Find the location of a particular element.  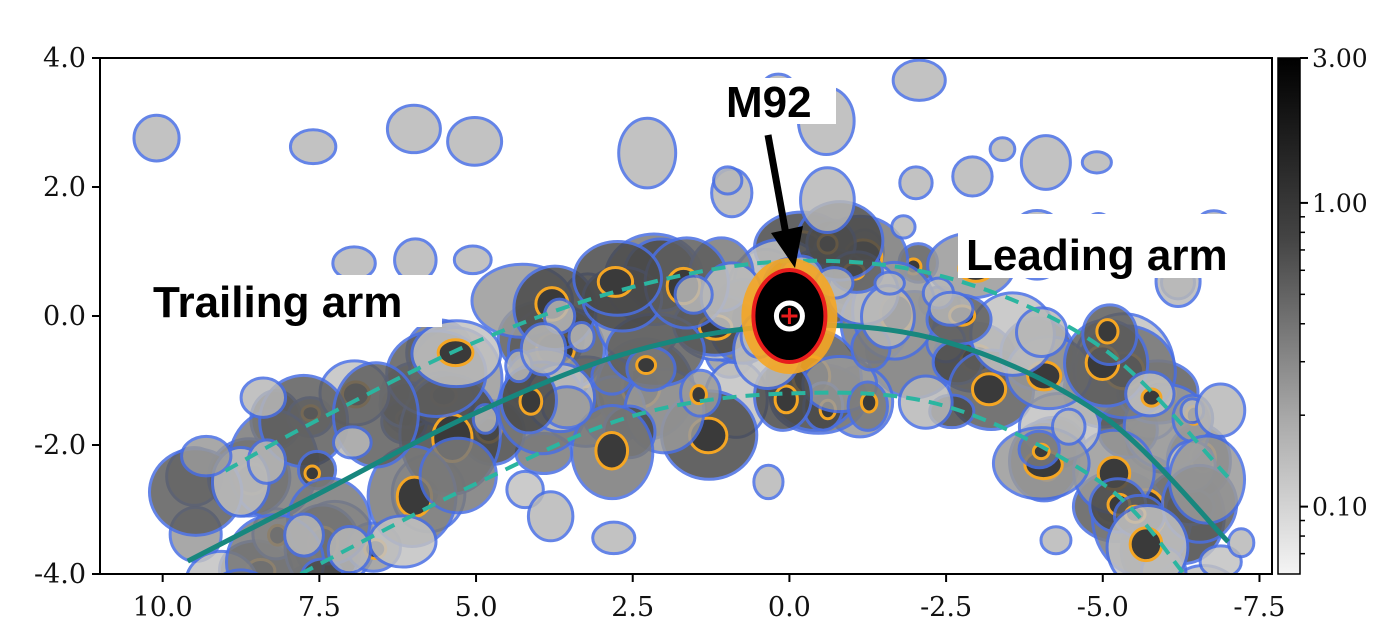

trailing-label-box is located at coordinates (295, 301).